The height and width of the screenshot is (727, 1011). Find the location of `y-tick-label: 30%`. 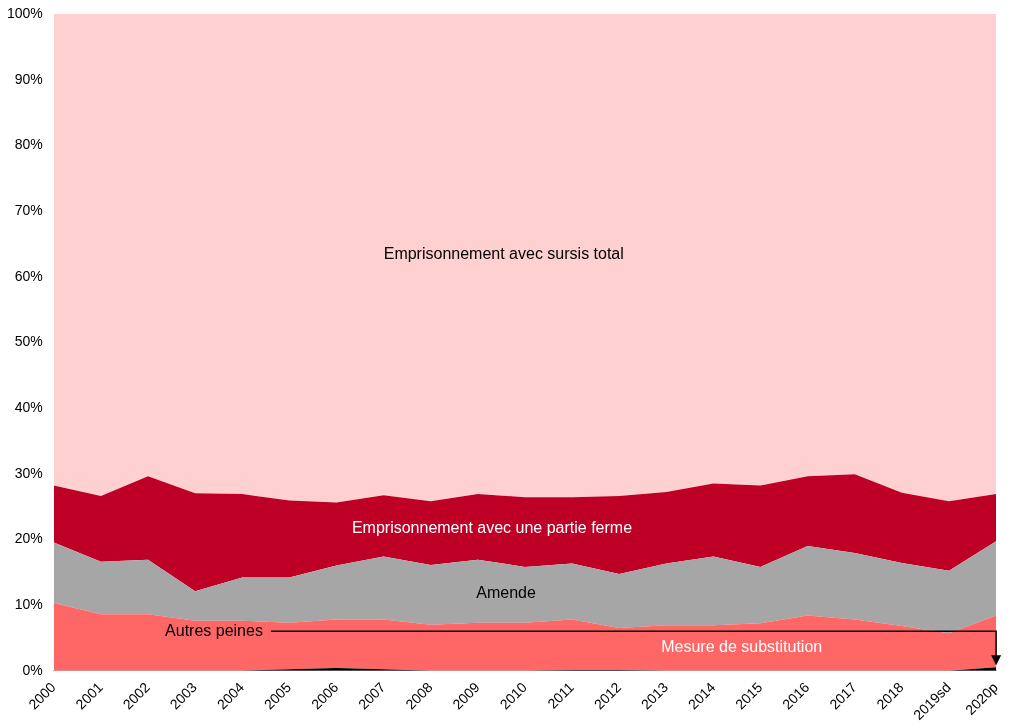

y-tick-label: 30% is located at coordinates (28, 472).